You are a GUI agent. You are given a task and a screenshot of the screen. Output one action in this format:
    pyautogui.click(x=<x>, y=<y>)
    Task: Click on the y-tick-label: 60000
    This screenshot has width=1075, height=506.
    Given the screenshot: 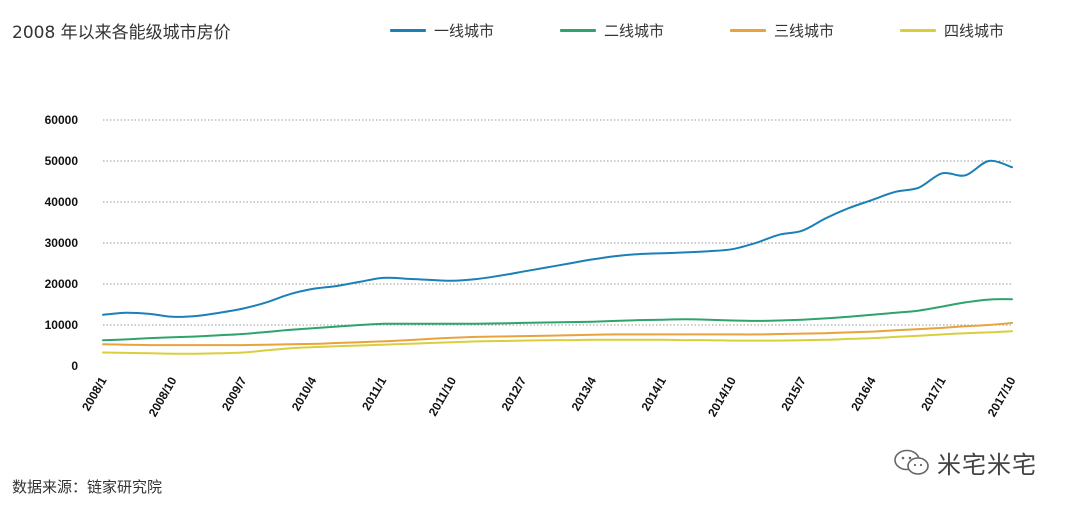 What is the action you would take?
    pyautogui.click(x=62, y=120)
    